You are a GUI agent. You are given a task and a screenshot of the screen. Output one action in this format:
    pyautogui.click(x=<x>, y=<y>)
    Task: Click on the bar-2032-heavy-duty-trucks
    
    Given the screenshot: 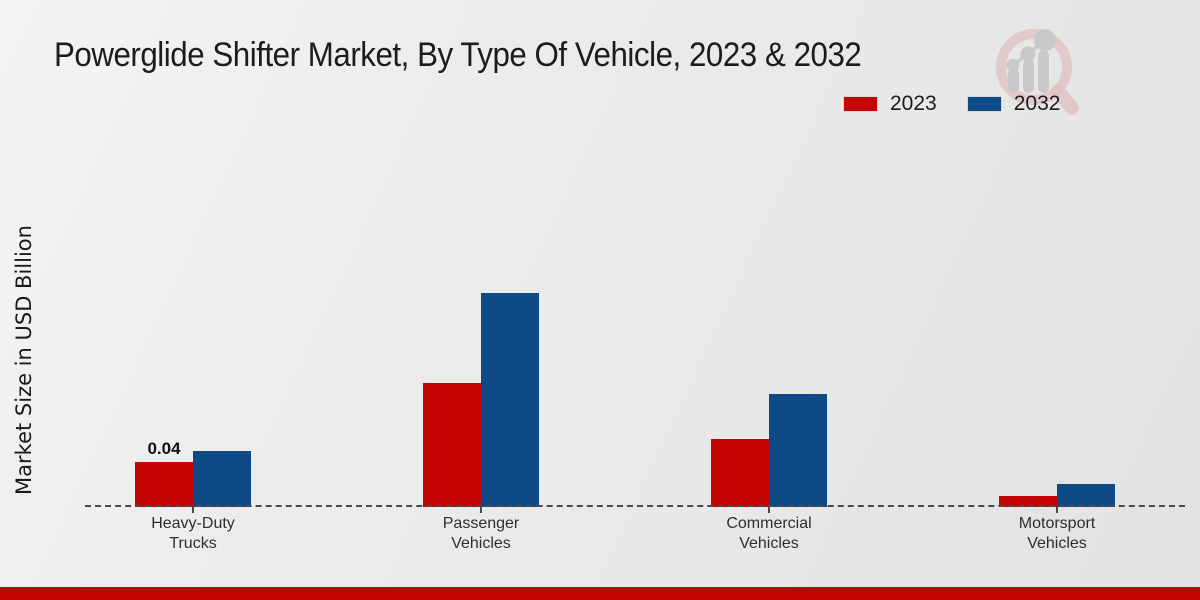 What is the action you would take?
    pyautogui.click(x=222, y=479)
    